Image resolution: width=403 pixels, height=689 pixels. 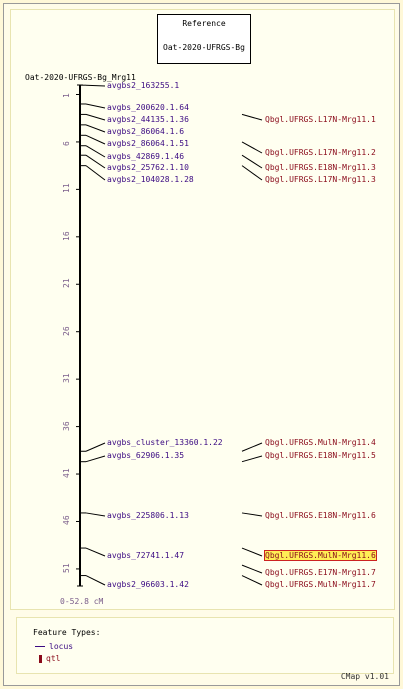 I want to click on axis-tick-label: 6, so click(x=66, y=143).